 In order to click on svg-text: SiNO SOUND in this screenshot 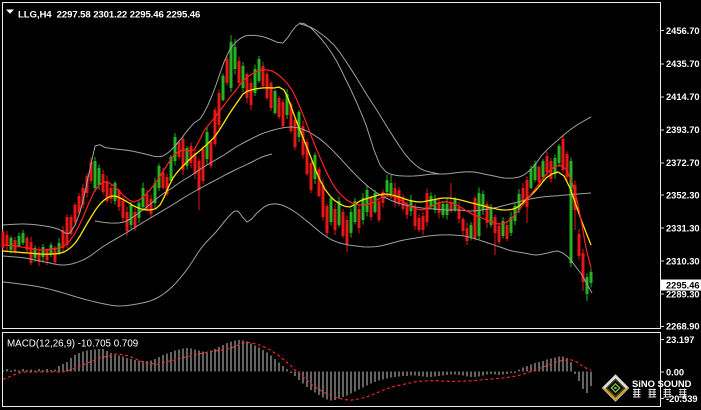, I will do `click(662, 383)`.